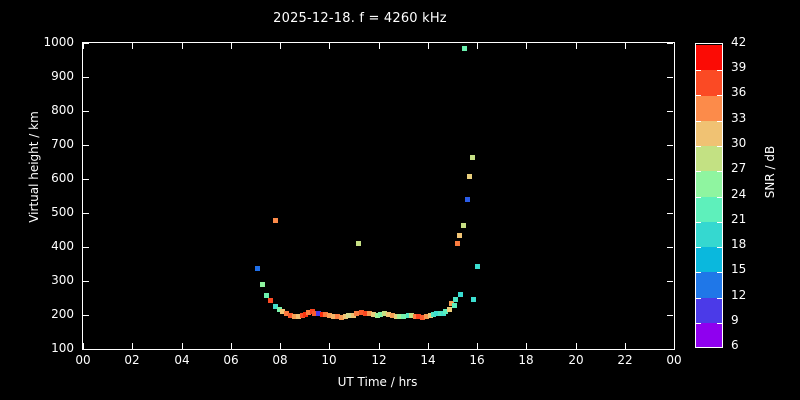 The height and width of the screenshot is (400, 800). I want to click on colorbar-tick-label: 12, so click(739, 295).